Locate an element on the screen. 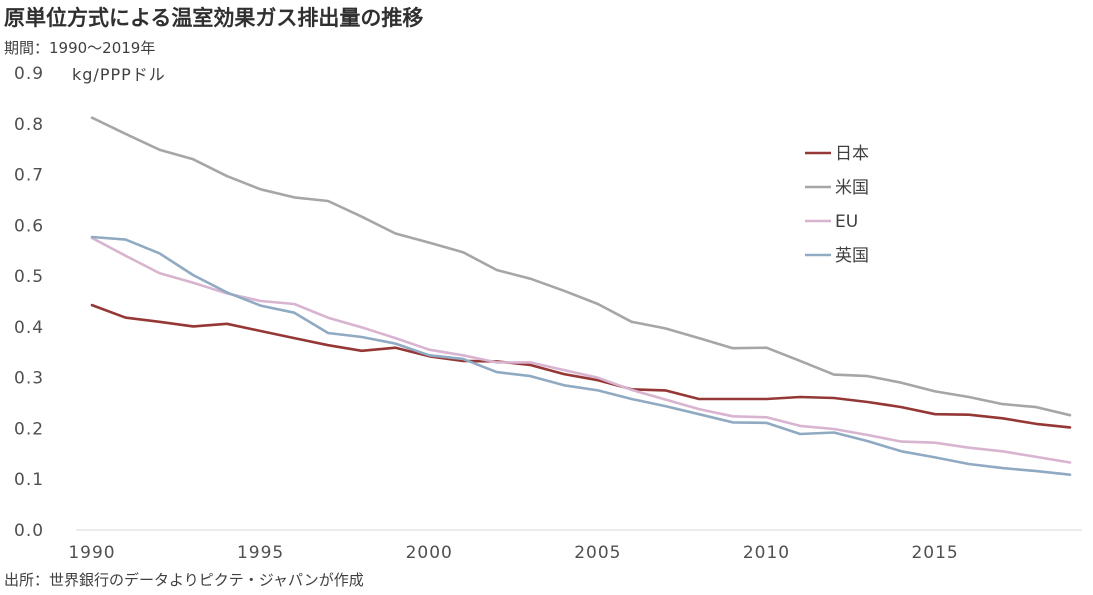  y-tick-label: 0.2 is located at coordinates (29, 429).